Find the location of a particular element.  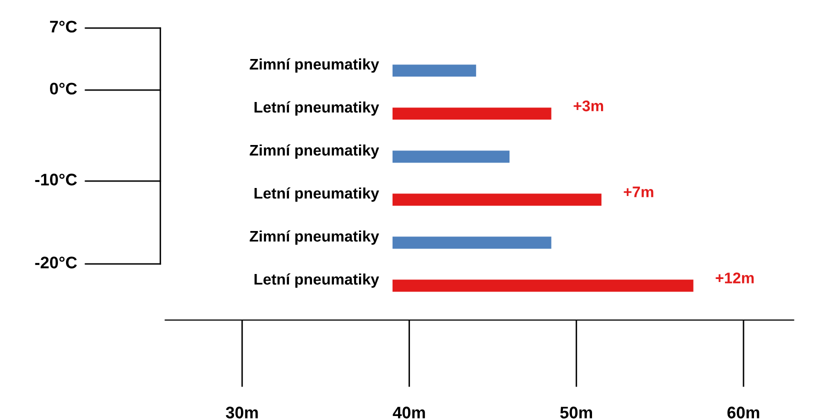

x-tick-label: 30m is located at coordinates (242, 412).